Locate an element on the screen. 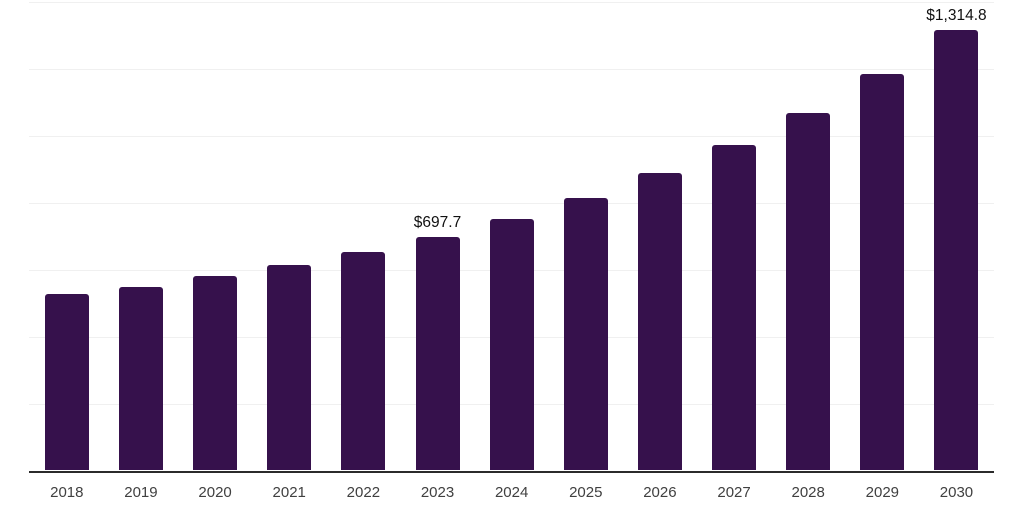  x-axis-label: 2022 is located at coordinates (363, 492).